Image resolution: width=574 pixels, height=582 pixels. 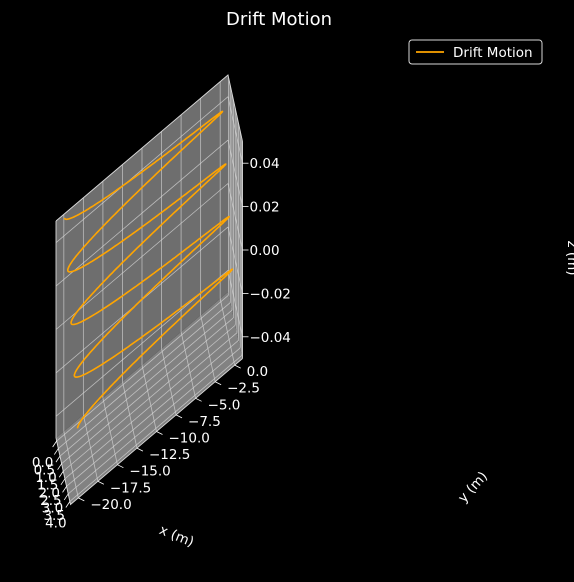 I want to click on x-tick-label: 3.0, so click(x=52, y=508).